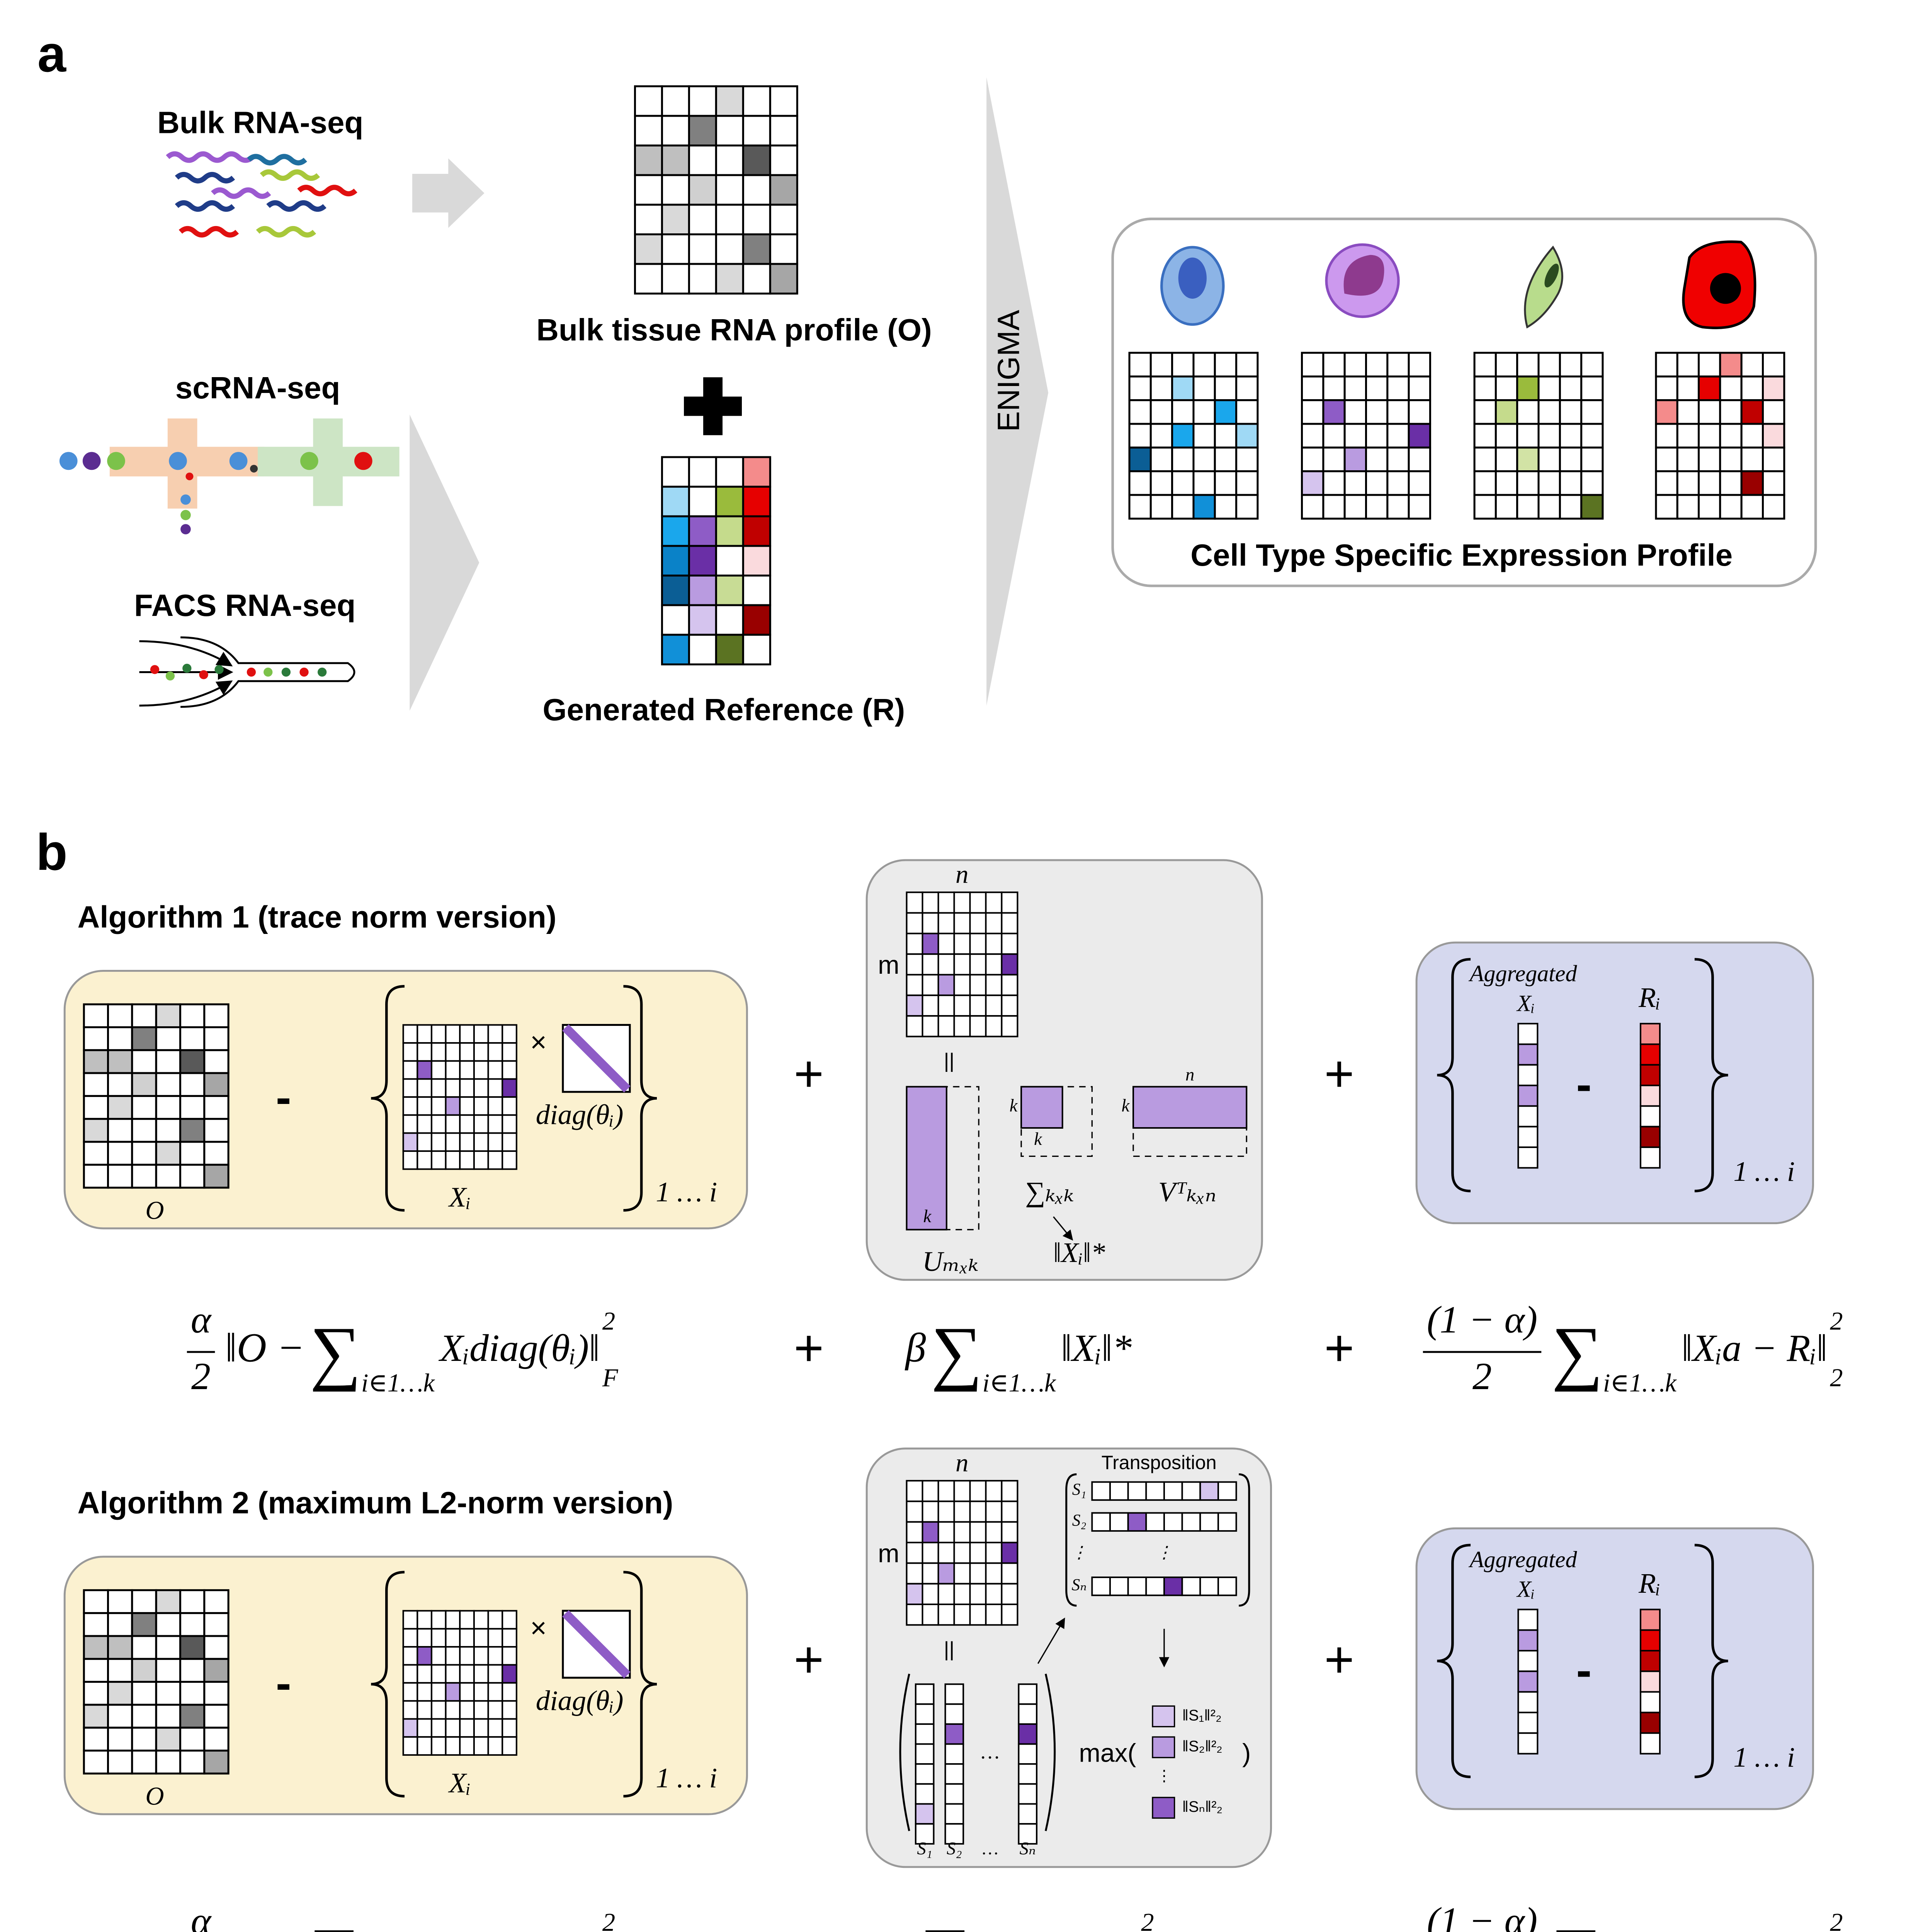 This screenshot has height=1932, width=1906. Describe the element at coordinates (260, 122) in the screenshot. I see `input-label: Bulk RNA-seq` at that location.